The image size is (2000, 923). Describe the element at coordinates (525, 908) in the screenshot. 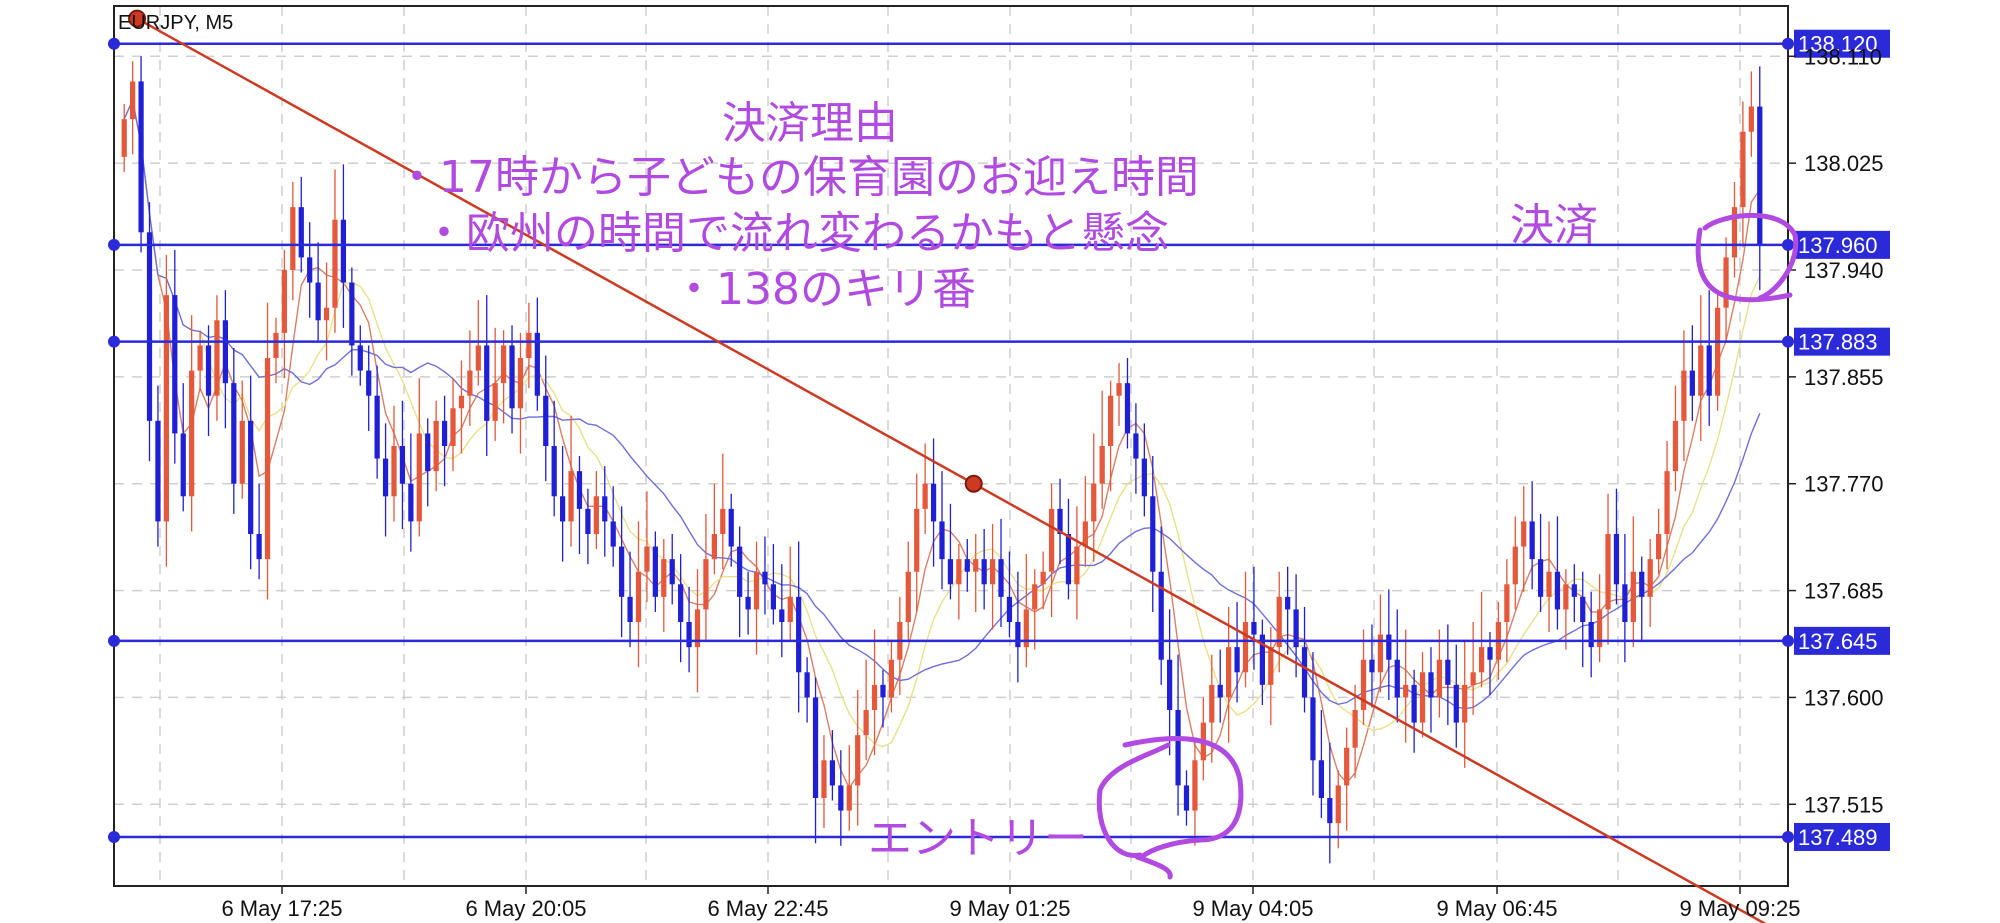

I see `x-tick-label: 6 May 20:05` at that location.